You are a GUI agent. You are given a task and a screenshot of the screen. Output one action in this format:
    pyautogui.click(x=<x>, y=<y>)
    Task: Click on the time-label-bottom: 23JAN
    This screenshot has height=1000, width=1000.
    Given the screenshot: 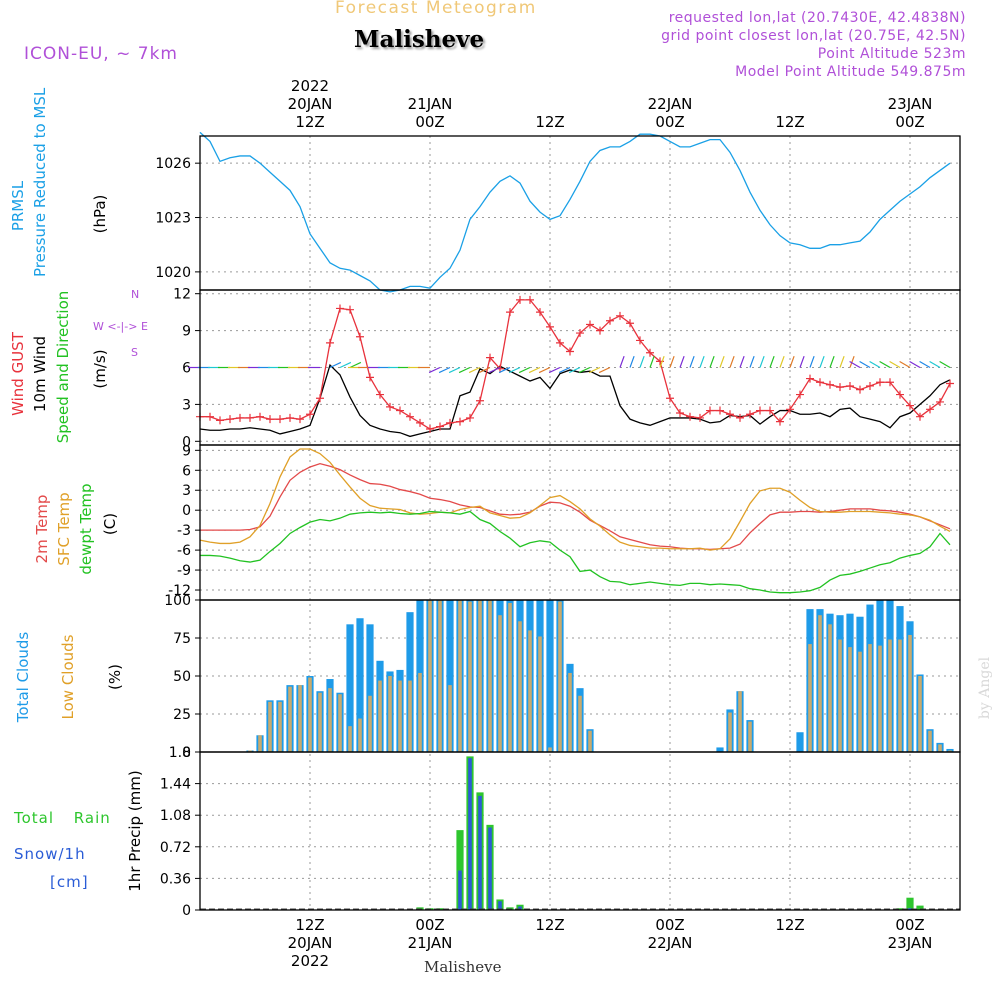 What is the action you would take?
    pyautogui.click(x=910, y=943)
    